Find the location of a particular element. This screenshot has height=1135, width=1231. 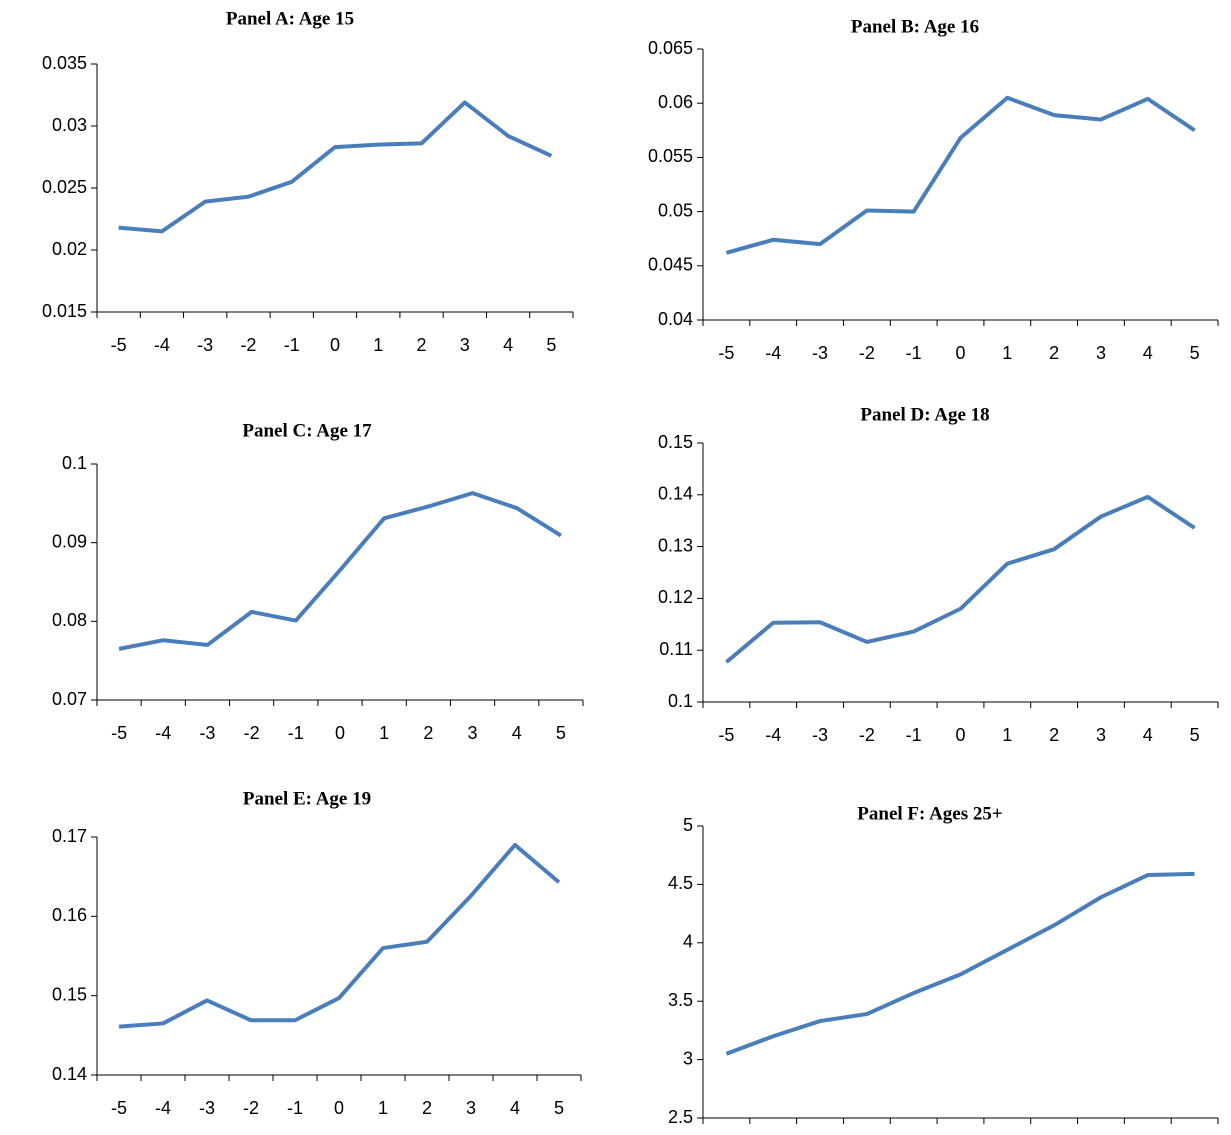

y-tick-label: 0.045 is located at coordinates (670, 265).